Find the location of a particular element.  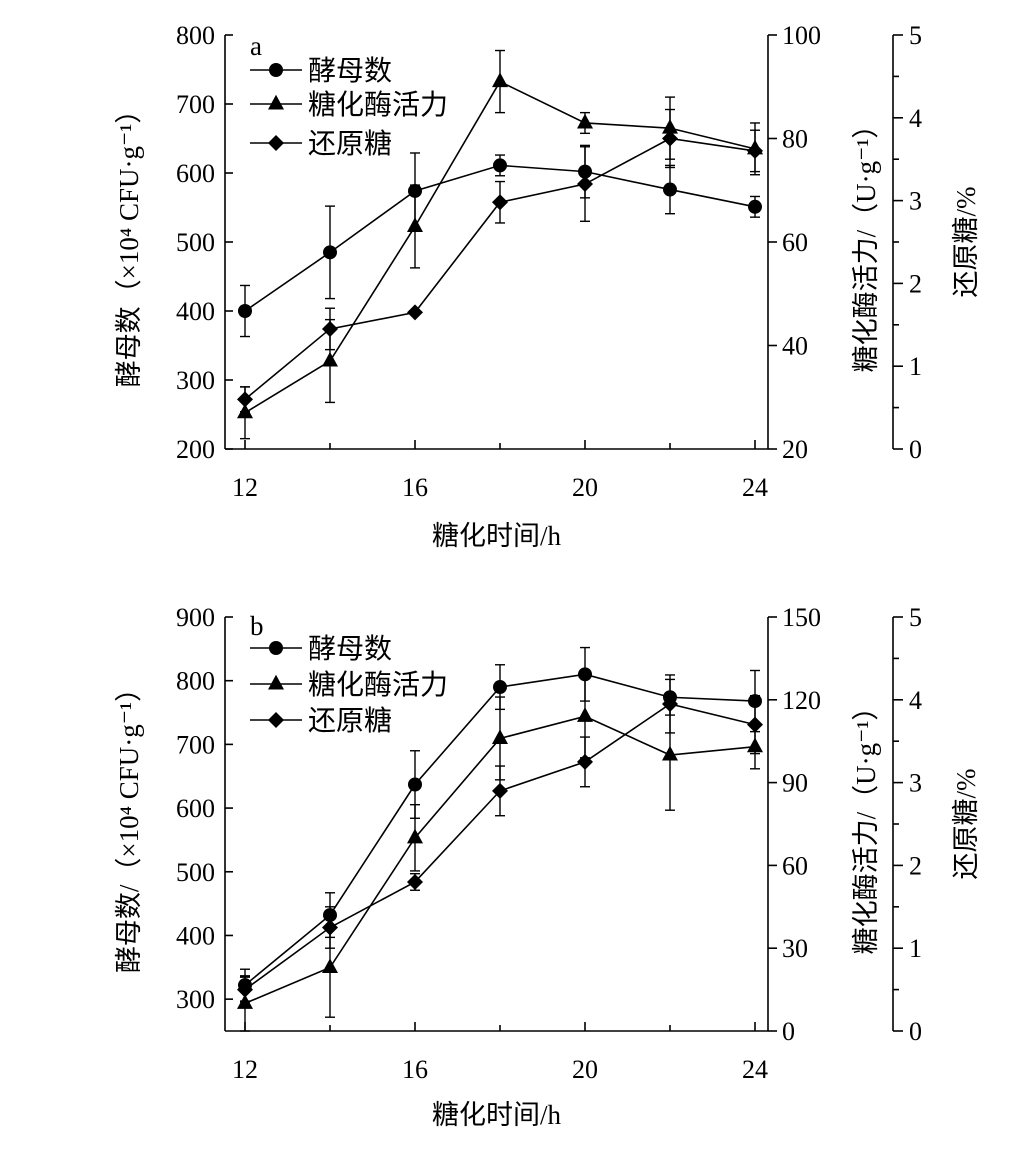

right1-tick-label: 90 is located at coordinates (795, 783).